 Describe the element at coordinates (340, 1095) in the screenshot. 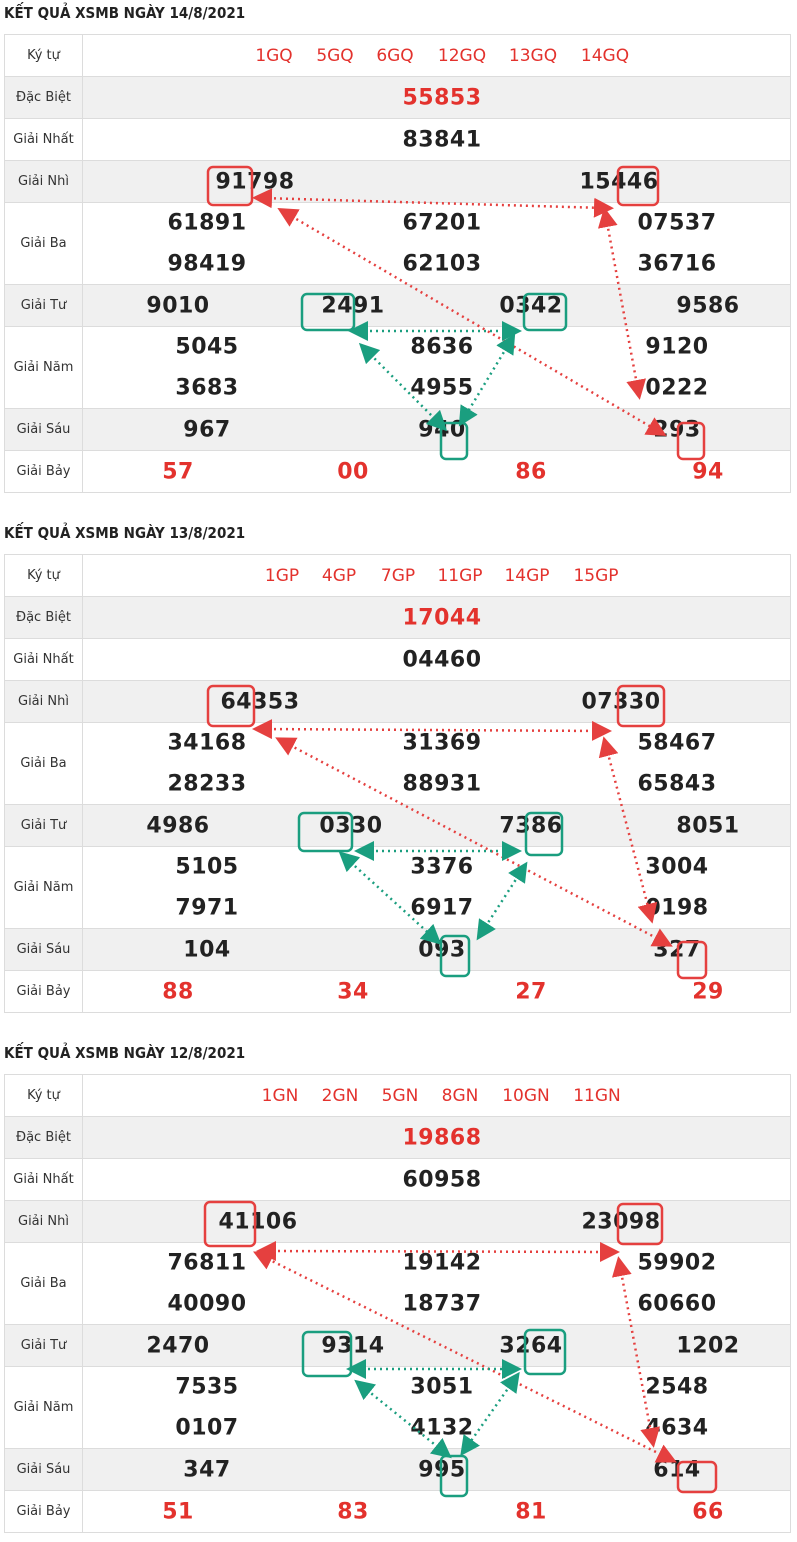

I see `code: 2GN` at that location.